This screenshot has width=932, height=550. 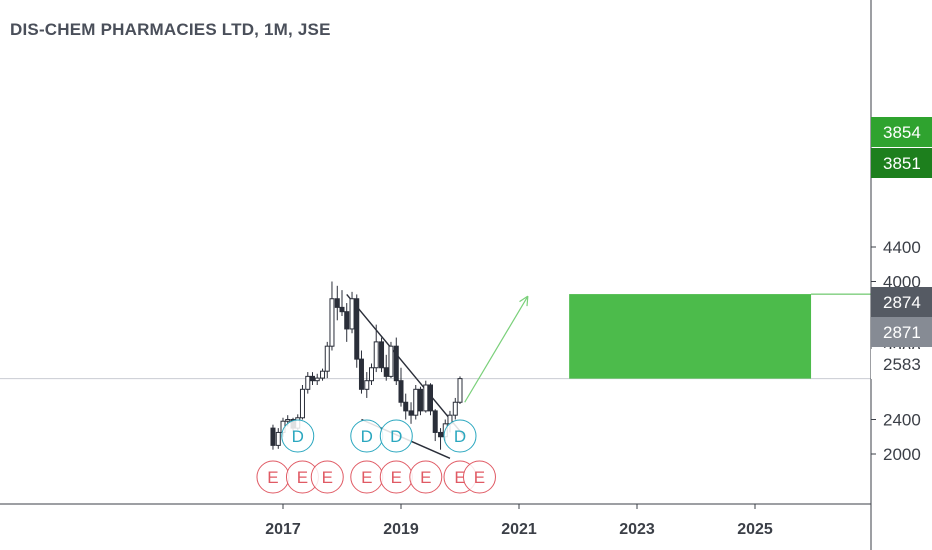 What do you see at coordinates (527, 301) in the screenshot?
I see `projection-arrow-head` at bounding box center [527, 301].